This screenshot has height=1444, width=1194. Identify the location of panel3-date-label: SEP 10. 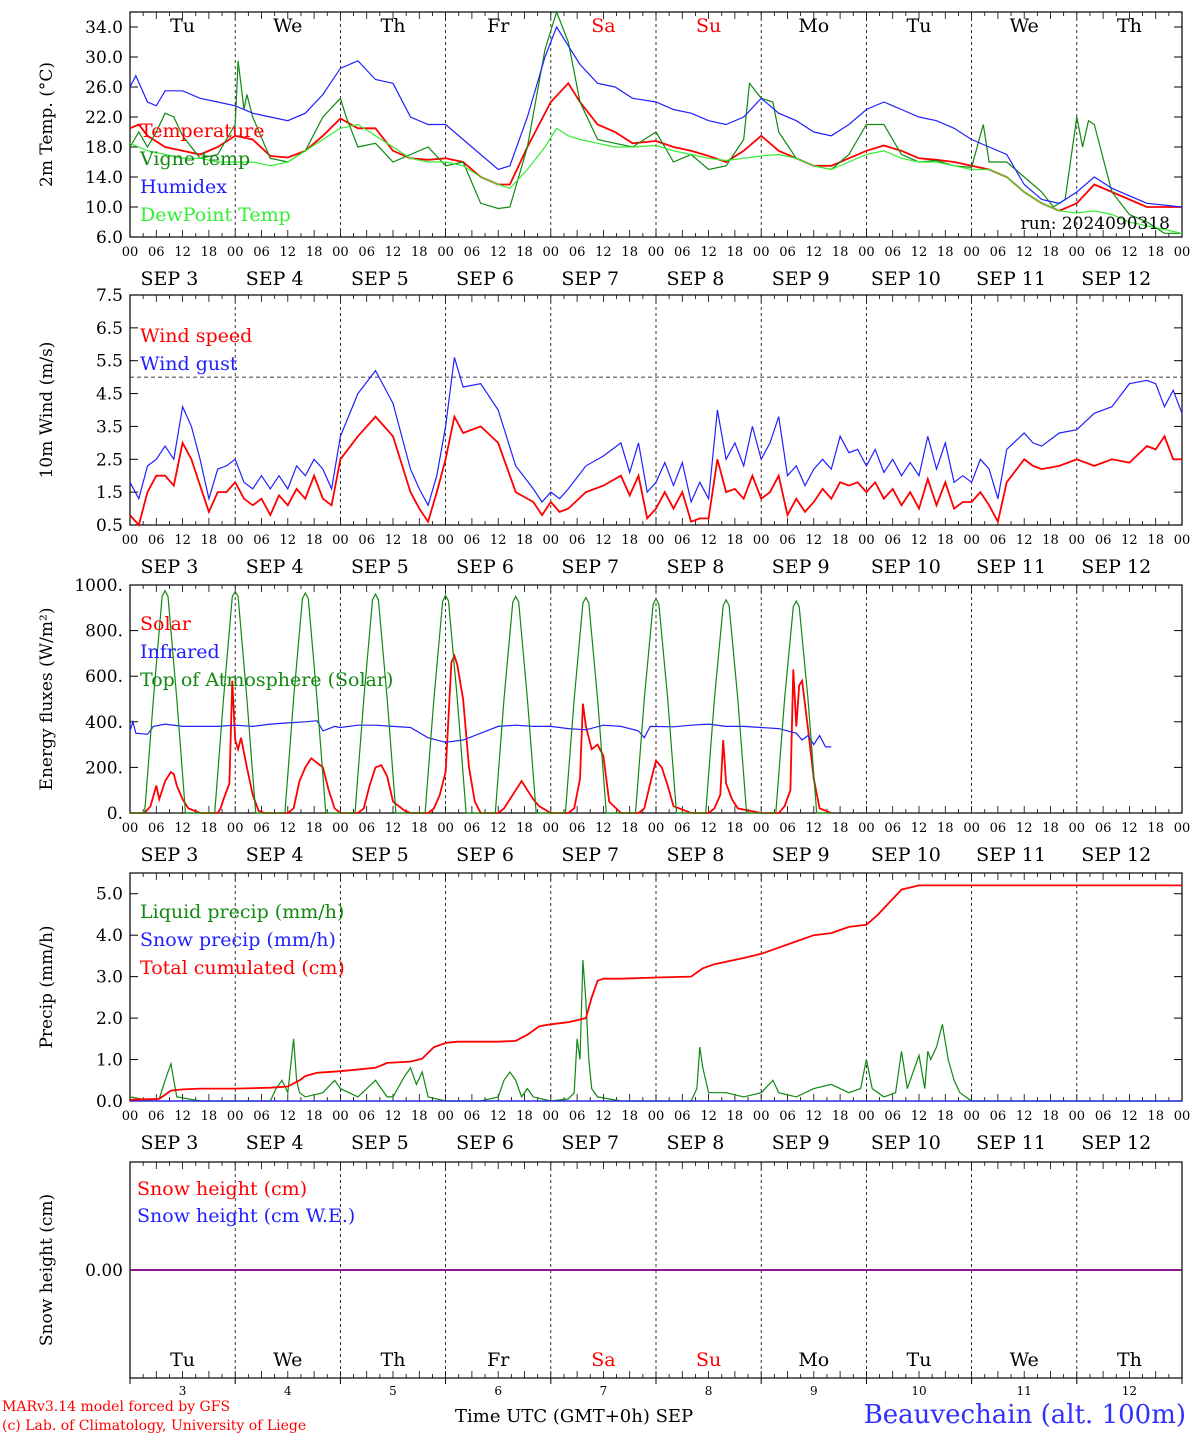
(906, 855).